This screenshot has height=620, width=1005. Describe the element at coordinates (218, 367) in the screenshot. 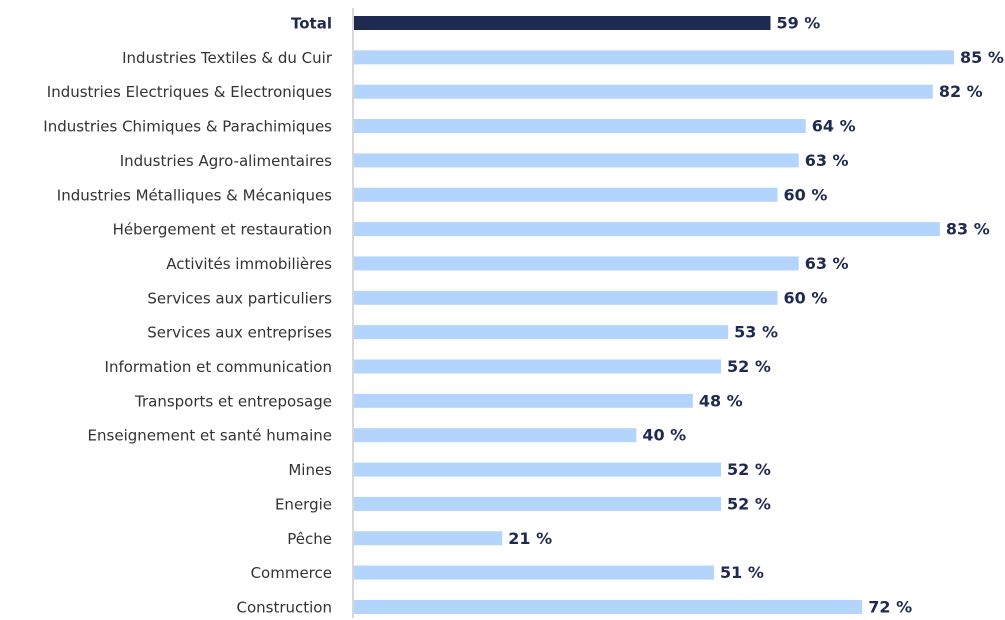

I see `category-label: Information et communication` at that location.